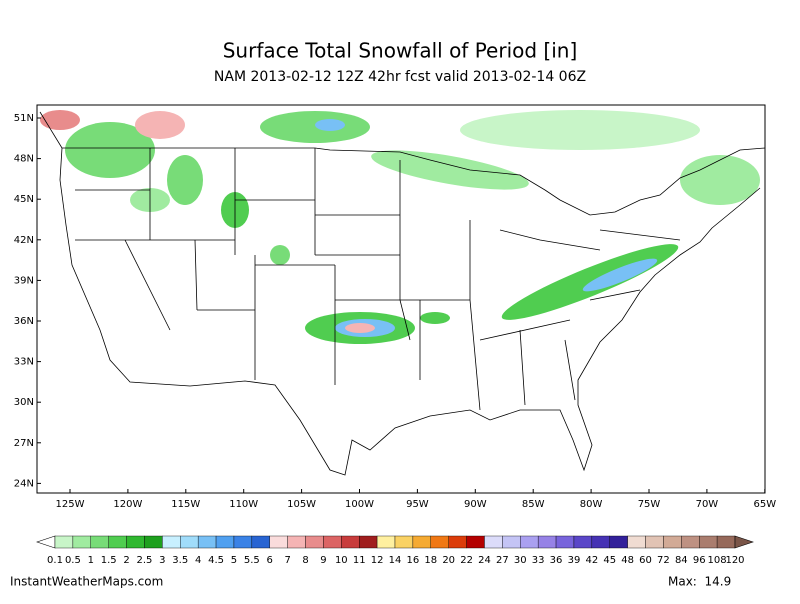  Describe the element at coordinates (24, 362) in the screenshot. I see `lat-label: 33N` at that location.